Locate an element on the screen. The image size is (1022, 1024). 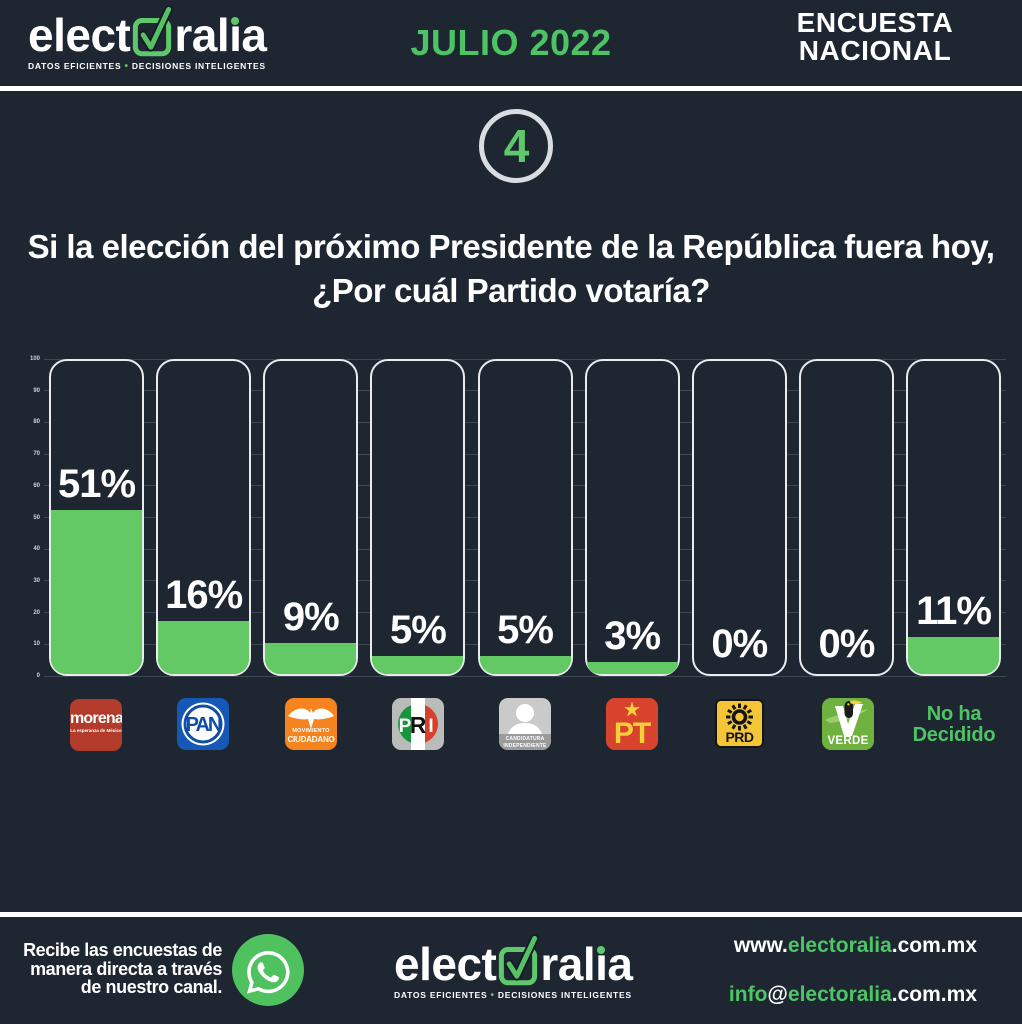
footer-logo-text-mid: ral is located at coordinates (568, 964).